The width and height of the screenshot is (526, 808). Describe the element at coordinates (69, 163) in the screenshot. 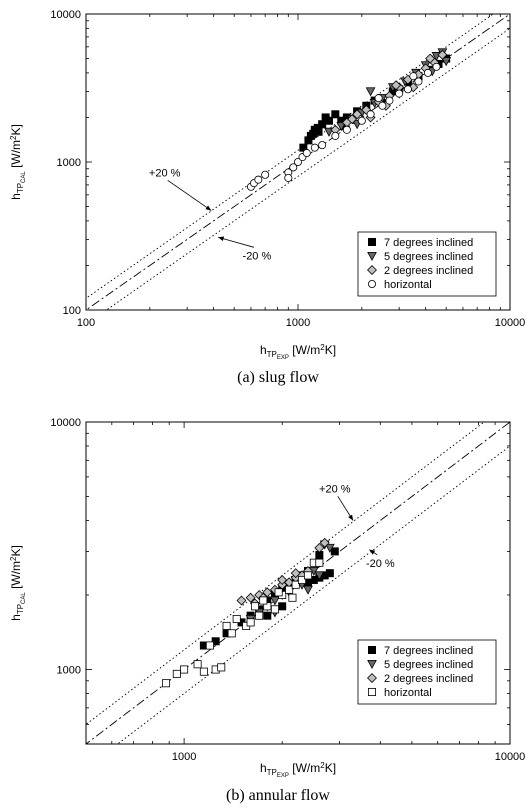

I see `y-tick-label: 1000` at that location.